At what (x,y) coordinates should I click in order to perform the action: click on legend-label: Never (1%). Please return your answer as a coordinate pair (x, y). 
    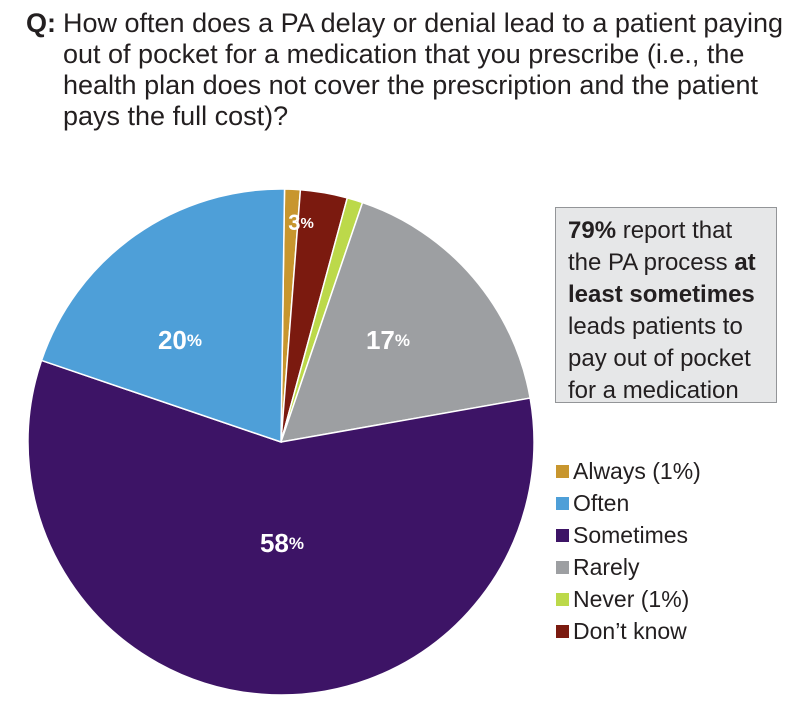
    Looking at the image, I should click on (631, 599).